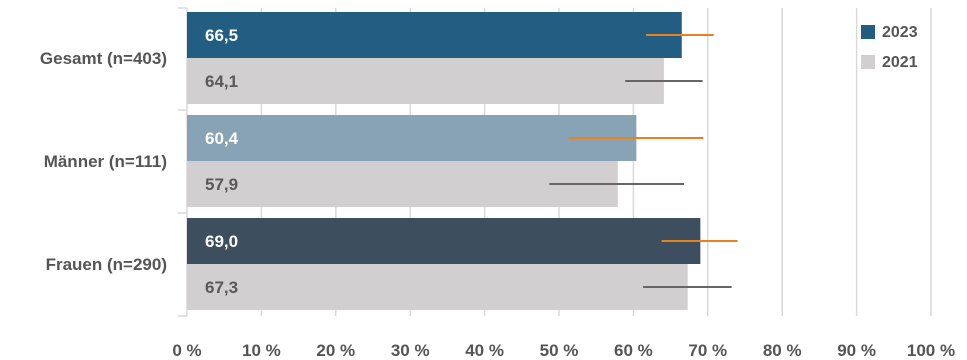 This screenshot has height=360, width=967. What do you see at coordinates (261, 350) in the screenshot?
I see `x-tick-label-10: 10 %` at bounding box center [261, 350].